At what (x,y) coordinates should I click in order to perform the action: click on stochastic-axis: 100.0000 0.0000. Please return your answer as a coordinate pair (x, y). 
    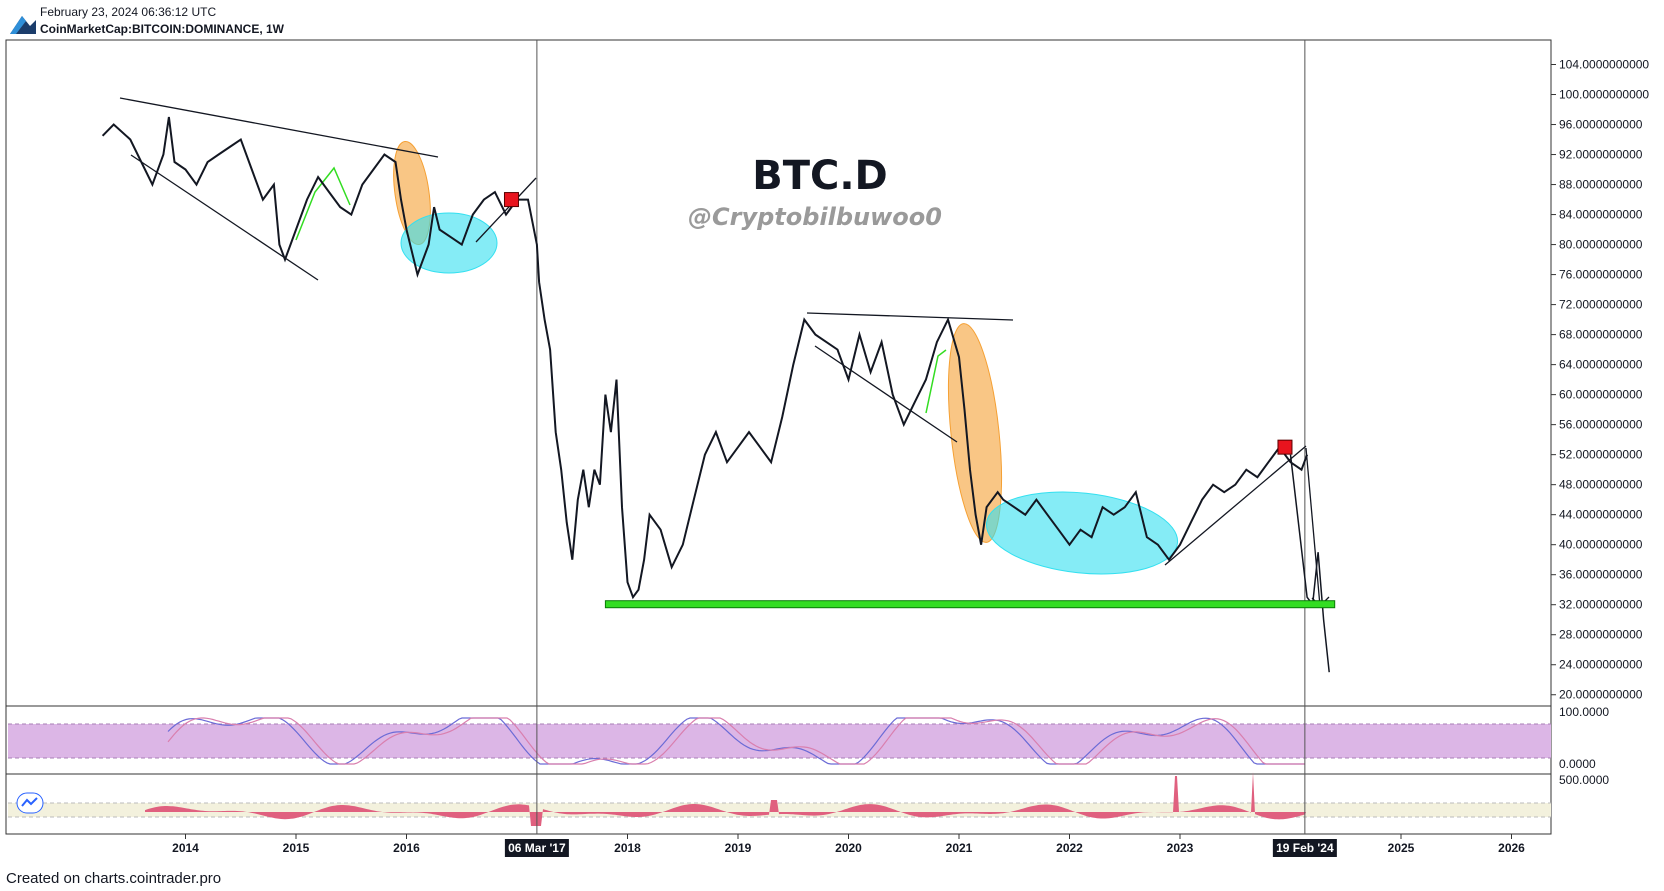
    Looking at the image, I should click on (1584, 738).